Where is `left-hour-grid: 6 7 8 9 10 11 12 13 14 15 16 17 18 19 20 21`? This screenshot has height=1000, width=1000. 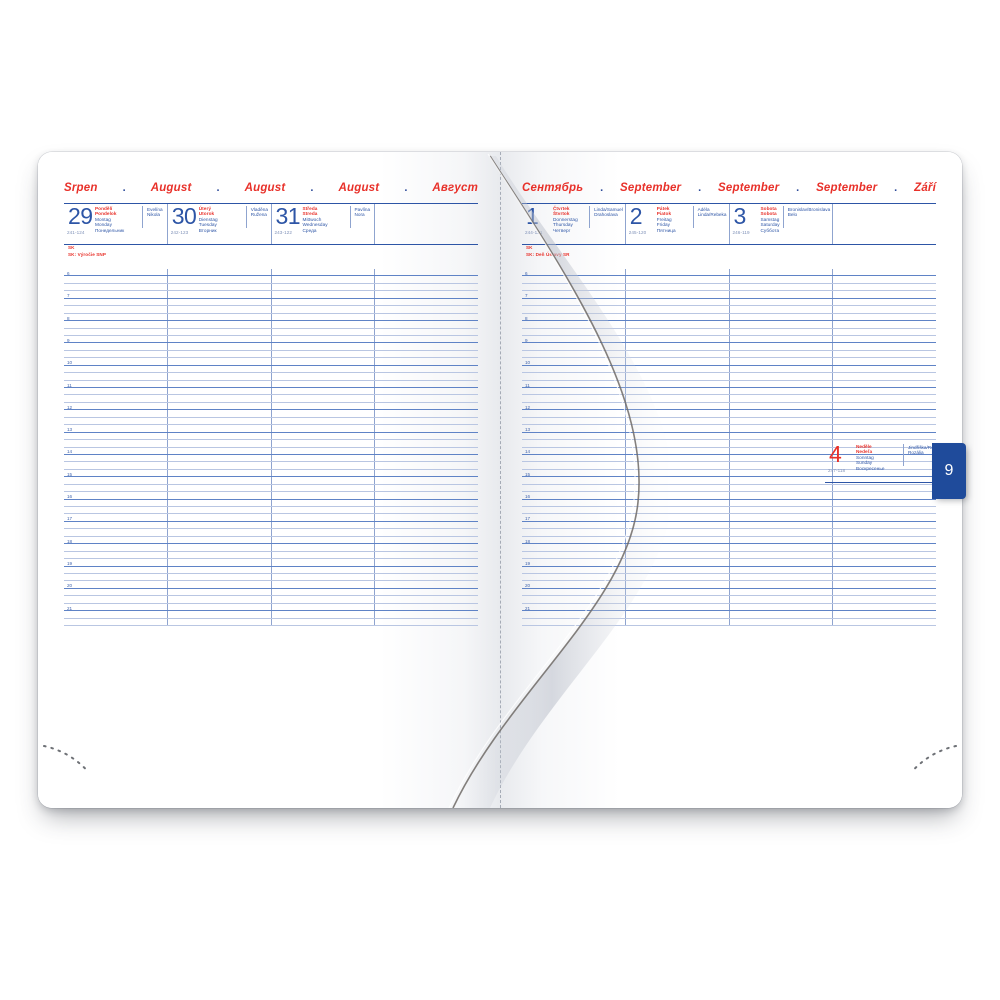
left-hour-grid: 6 7 8 9 10 11 12 13 14 15 16 17 18 19 20 21 is located at coordinates (271, 447).